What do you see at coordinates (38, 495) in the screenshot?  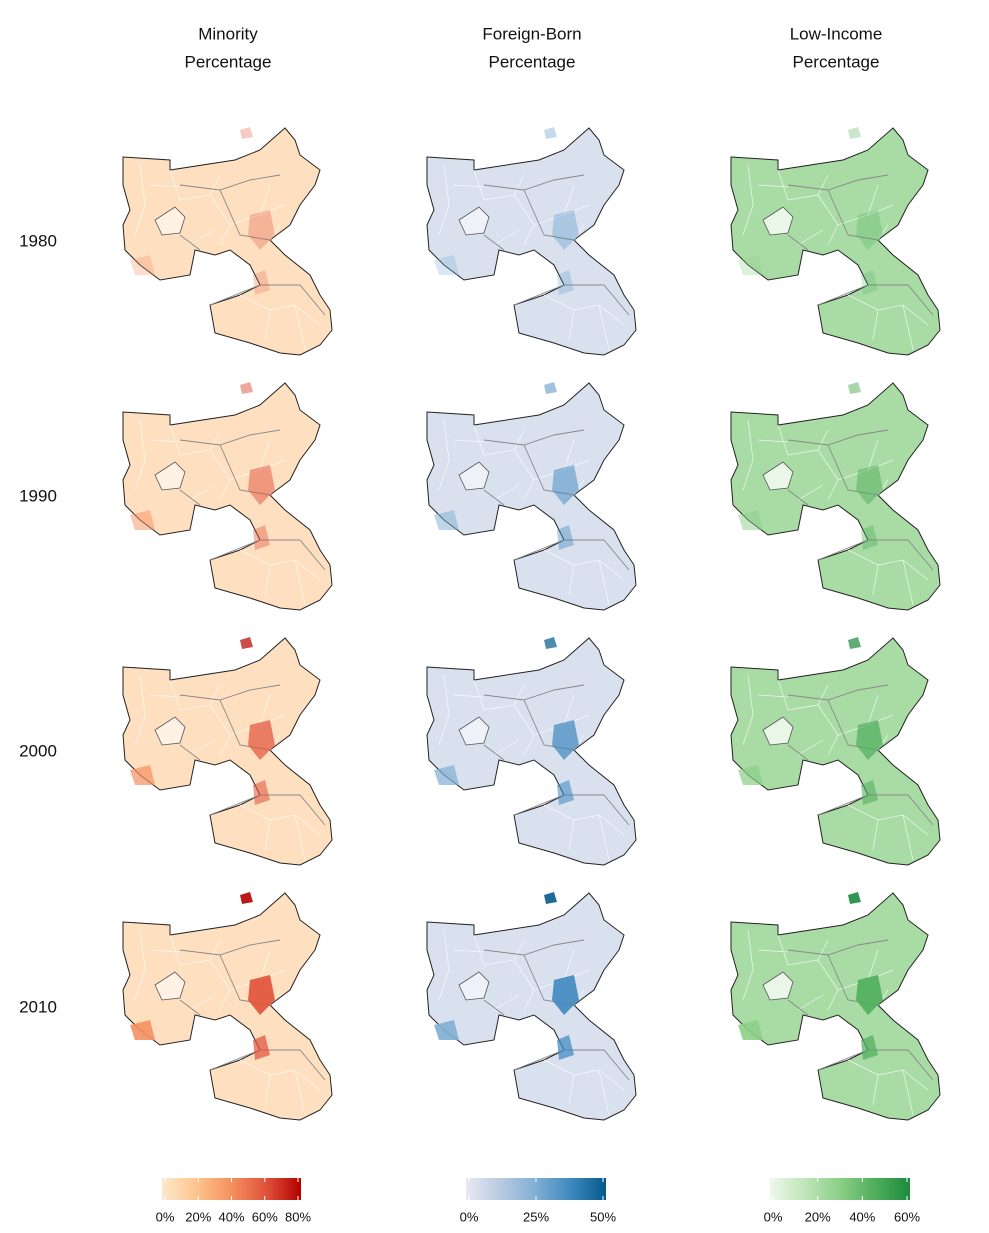 I see `row-label: 1990` at bounding box center [38, 495].